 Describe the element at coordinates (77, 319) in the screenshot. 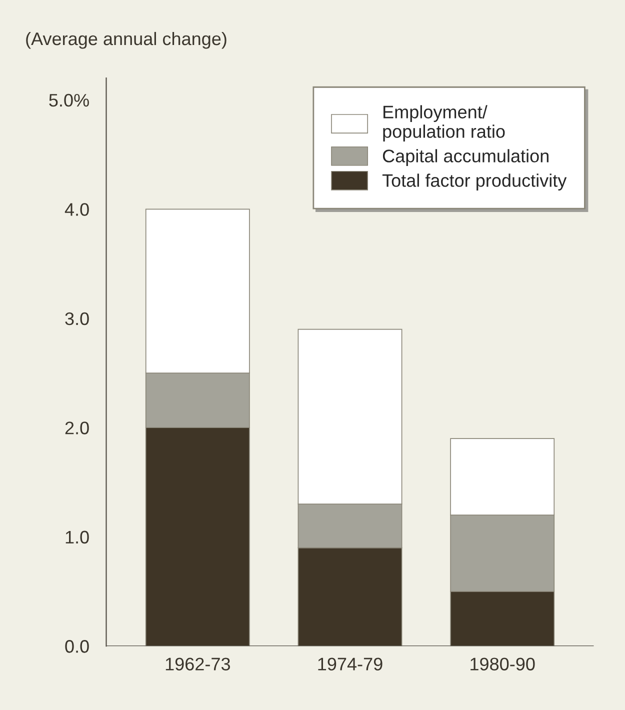

I see `y-tick-label: 3.0` at that location.